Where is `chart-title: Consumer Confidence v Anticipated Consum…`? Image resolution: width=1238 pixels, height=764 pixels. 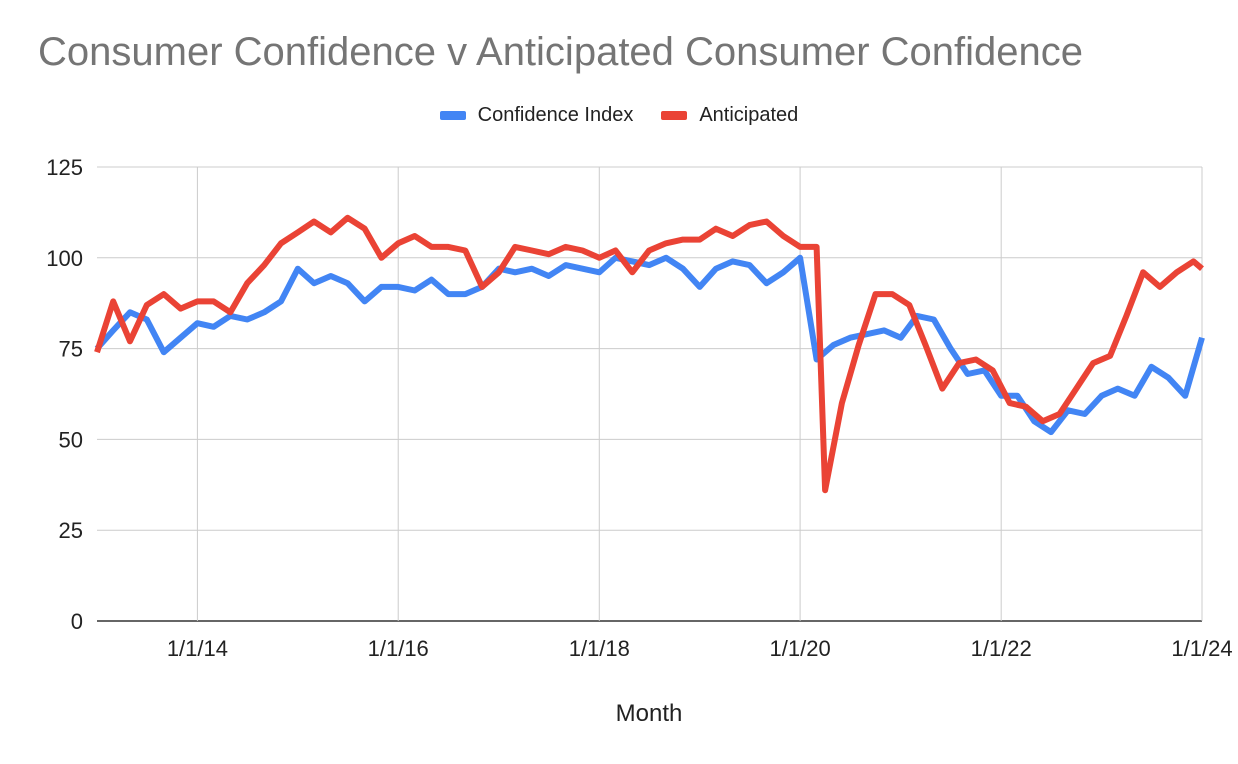 chart-title: Consumer Confidence v Anticipated Consum… is located at coordinates (561, 52).